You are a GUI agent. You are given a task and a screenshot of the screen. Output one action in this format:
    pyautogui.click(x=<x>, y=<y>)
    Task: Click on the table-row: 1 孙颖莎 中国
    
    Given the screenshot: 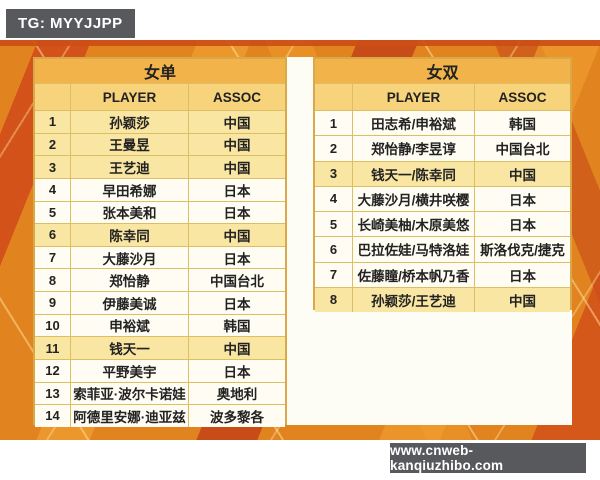 What is the action you would take?
    pyautogui.click(x=160, y=121)
    